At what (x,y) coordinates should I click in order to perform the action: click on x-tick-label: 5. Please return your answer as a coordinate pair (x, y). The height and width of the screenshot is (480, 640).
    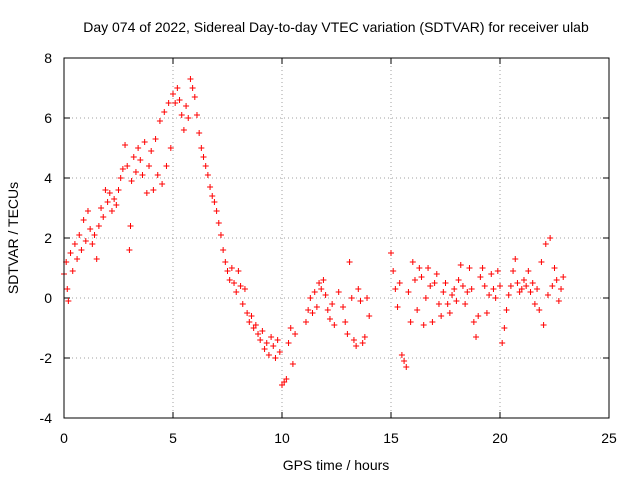
    Looking at the image, I should click on (173, 438).